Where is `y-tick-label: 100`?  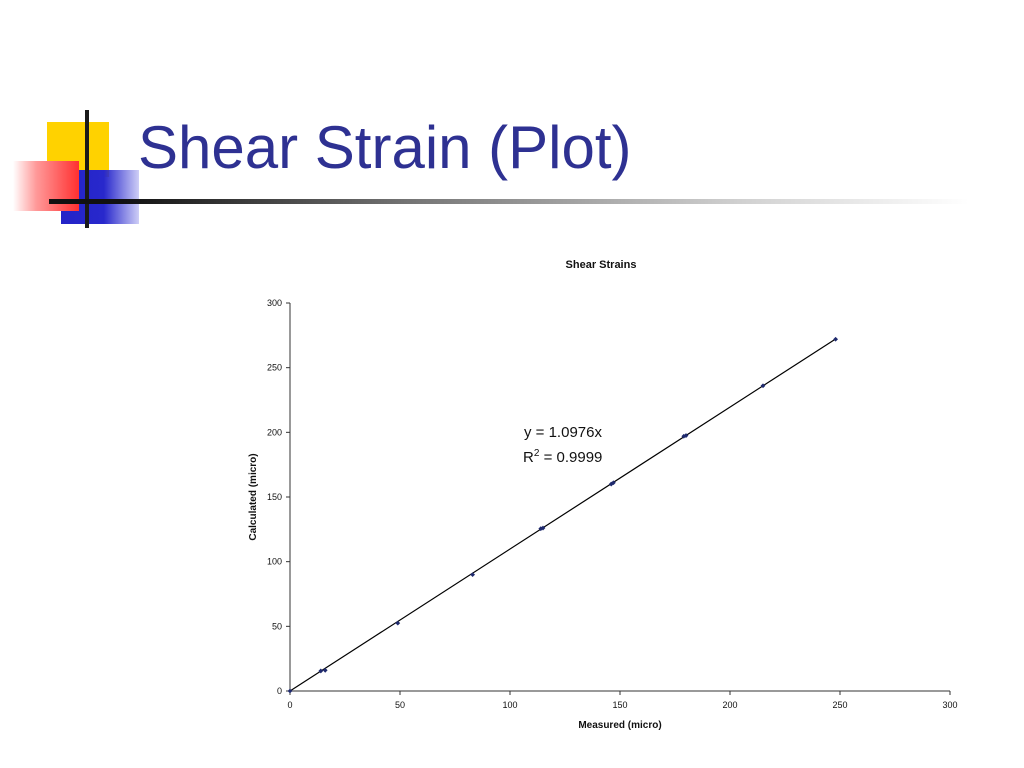
y-tick-label: 100 is located at coordinates (274, 562).